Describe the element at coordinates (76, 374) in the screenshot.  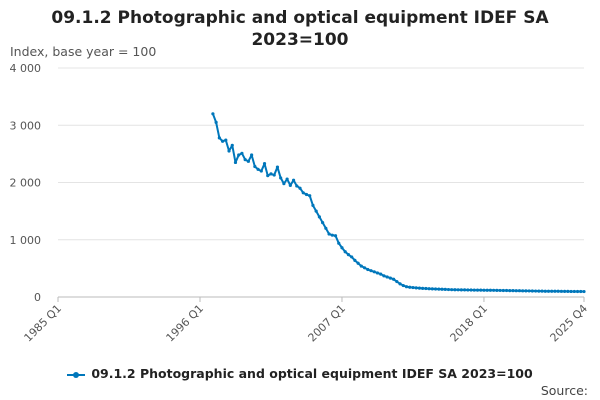
I see `legend-line-marker-icon` at that location.